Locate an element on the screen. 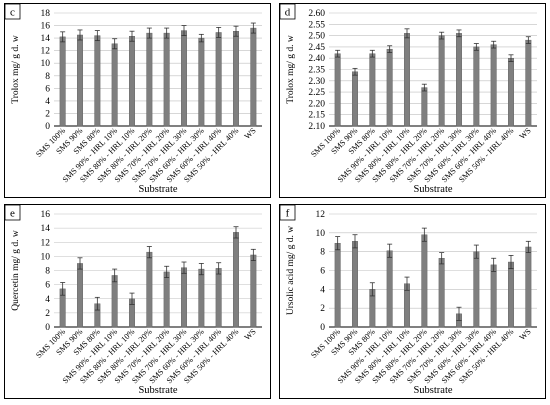  y-tick-label: 2.30 is located at coordinates (316, 82).